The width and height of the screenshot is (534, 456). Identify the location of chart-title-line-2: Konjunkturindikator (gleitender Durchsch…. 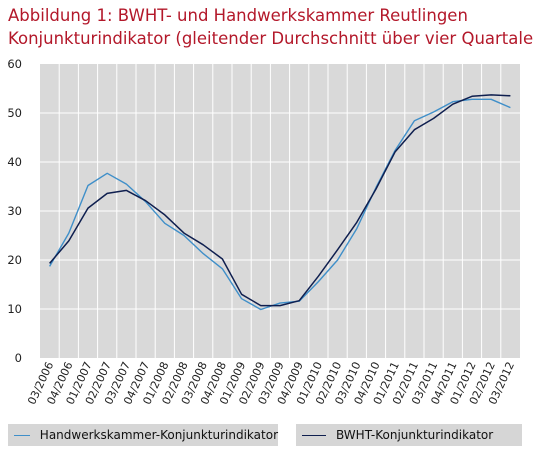
(271, 38).